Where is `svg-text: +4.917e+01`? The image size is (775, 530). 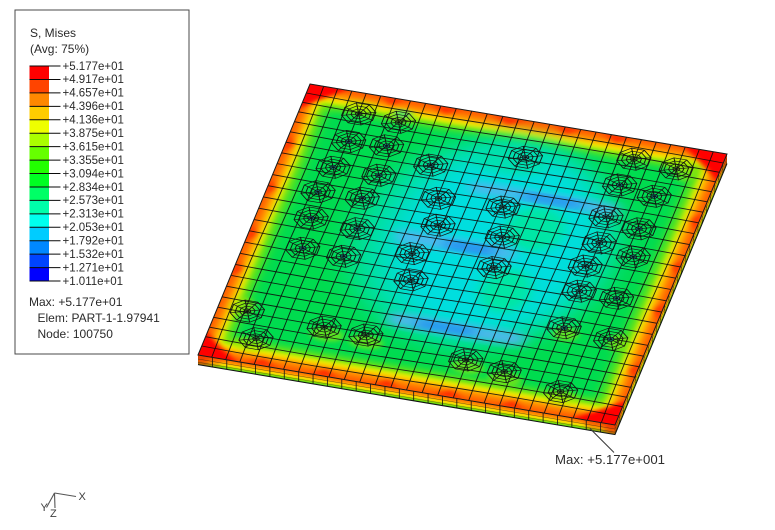
svg-text: +4.917e+01 is located at coordinates (93, 80).